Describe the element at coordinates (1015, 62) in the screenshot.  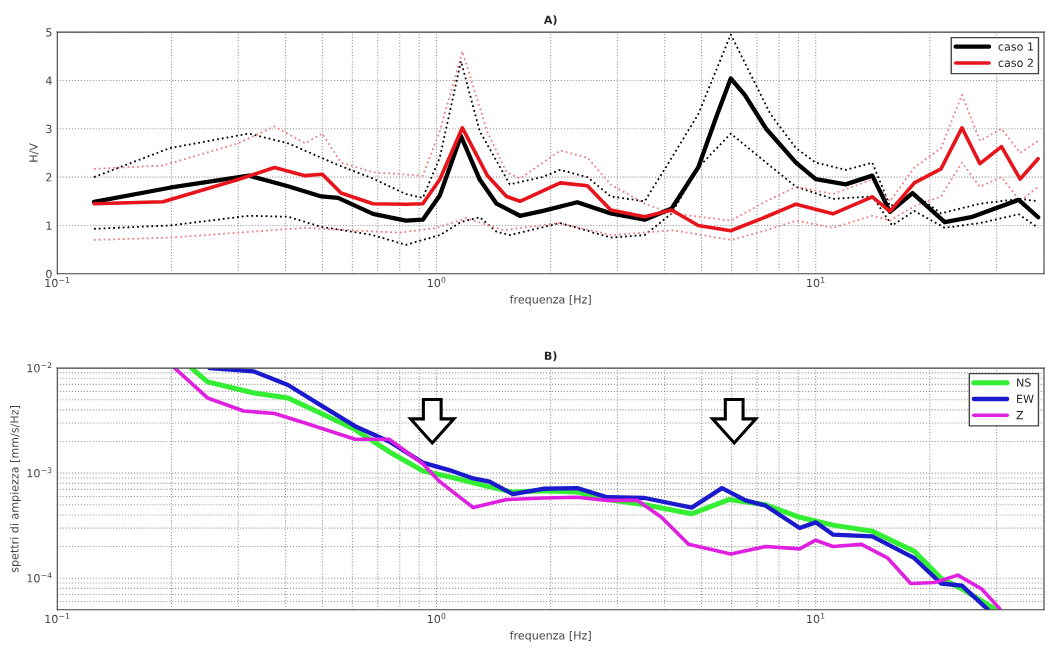
I see `legend-label: caso 2` at that location.